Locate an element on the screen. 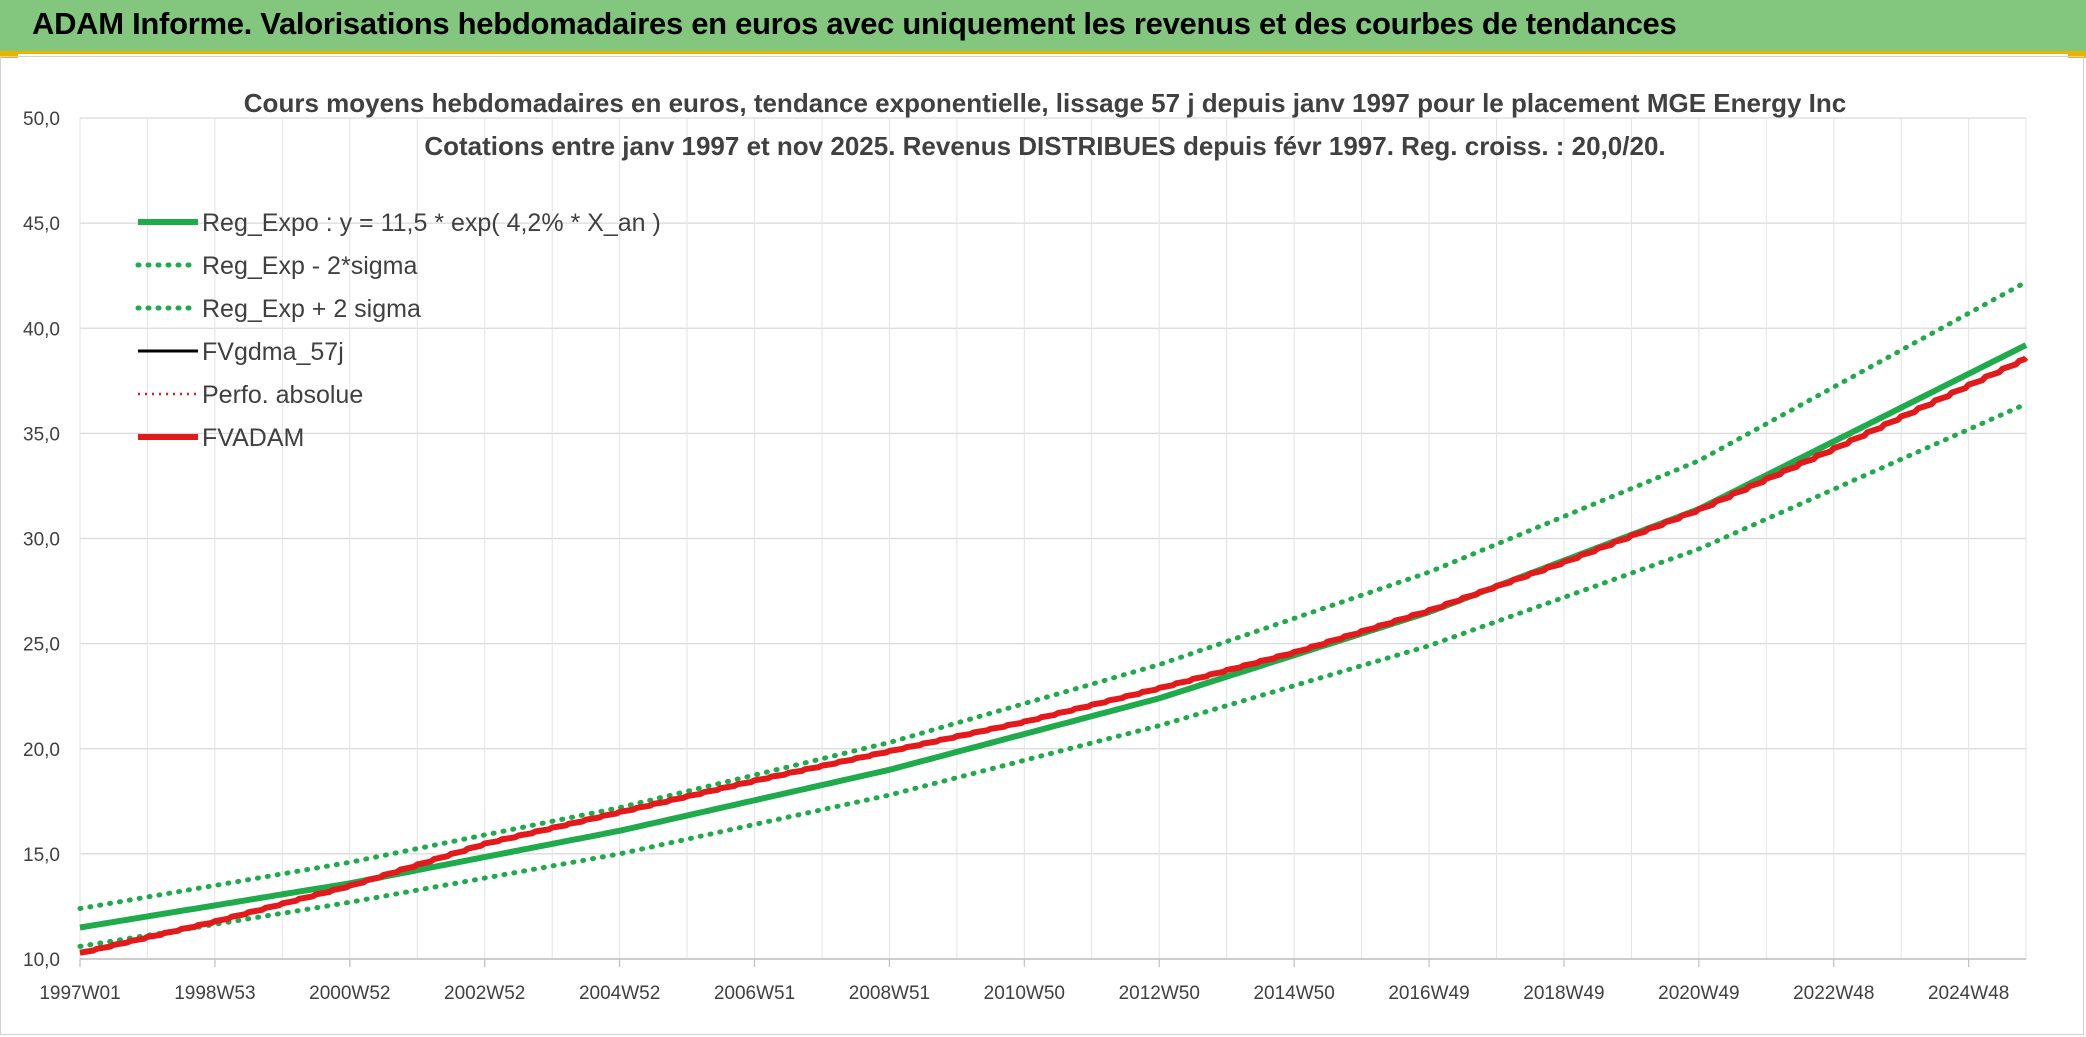 The height and width of the screenshot is (1037, 2086). legend-label: Reg_Exp - 2*sigma is located at coordinates (309, 266).